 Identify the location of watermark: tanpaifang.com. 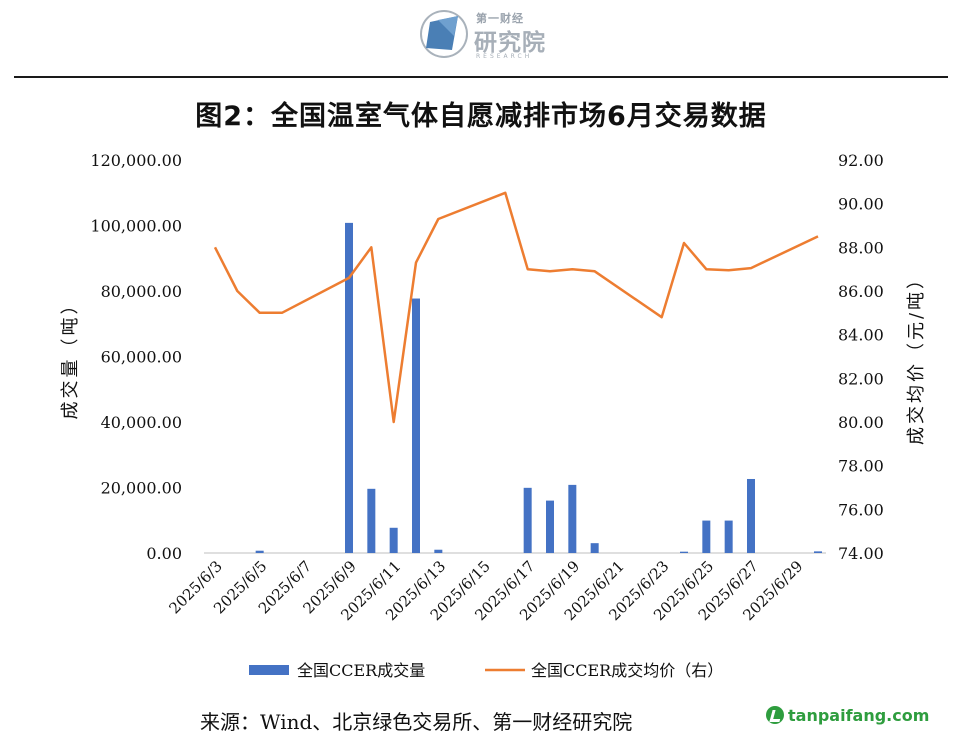
(847, 715).